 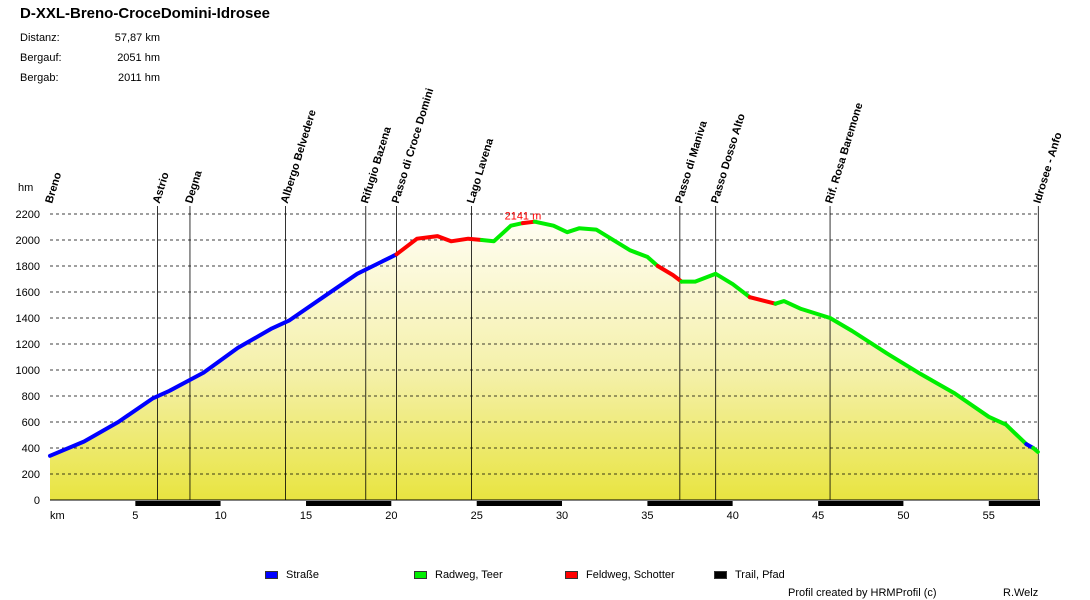 I want to click on y-tick-label: 400, so click(x=31, y=449).